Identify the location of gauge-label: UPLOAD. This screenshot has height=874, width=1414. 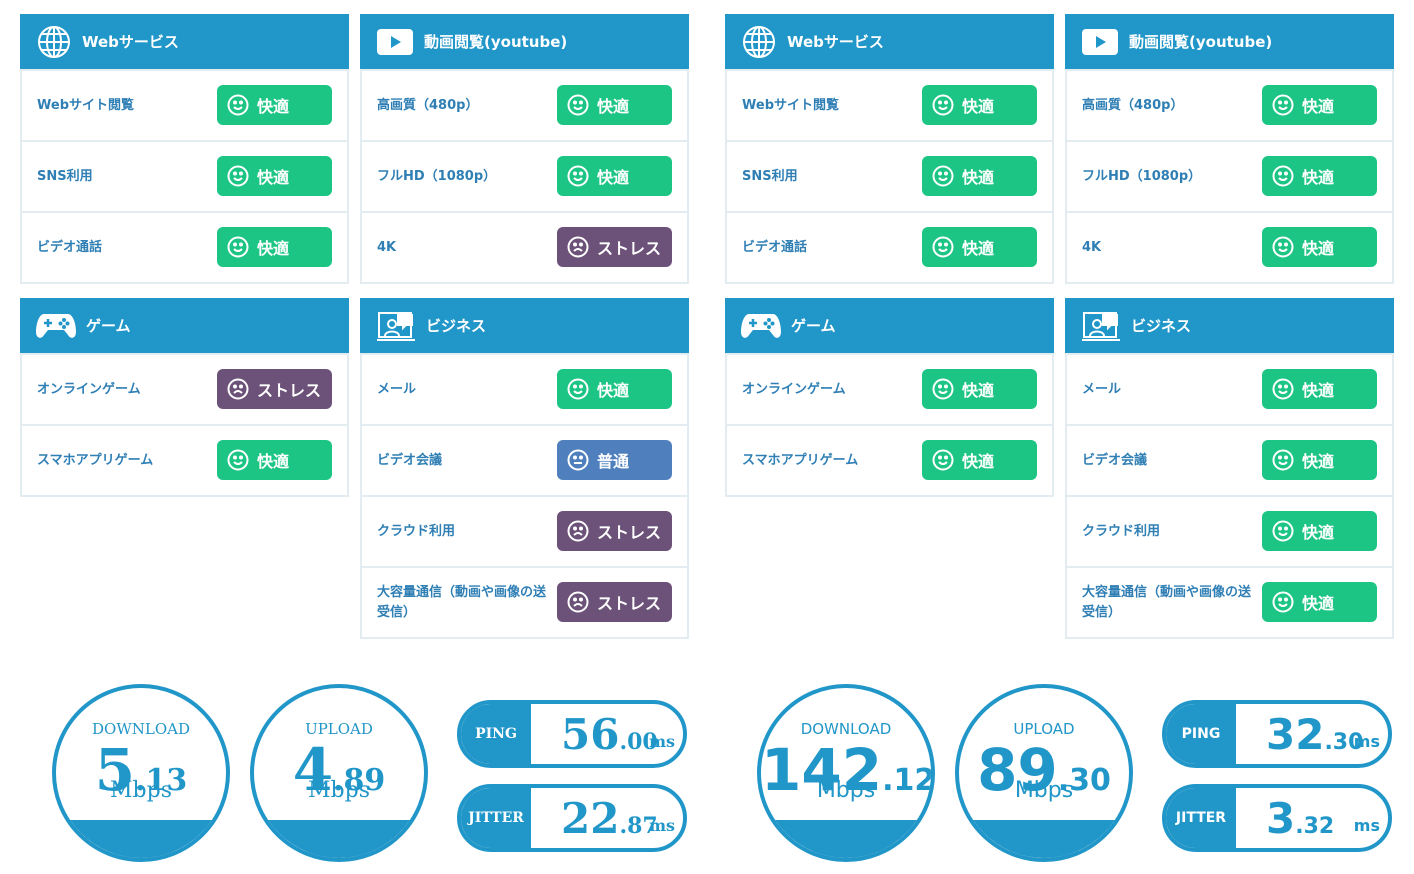
(1044, 729).